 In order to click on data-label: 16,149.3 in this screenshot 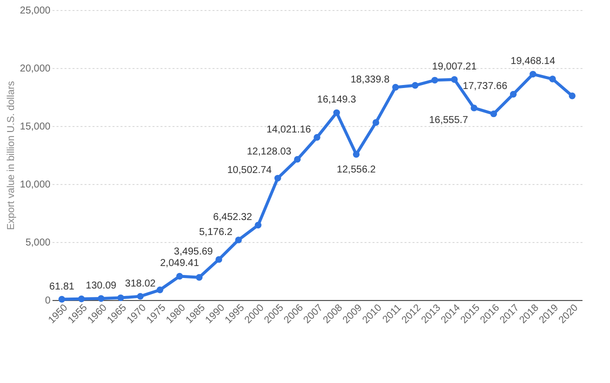, I will do `click(337, 100)`.